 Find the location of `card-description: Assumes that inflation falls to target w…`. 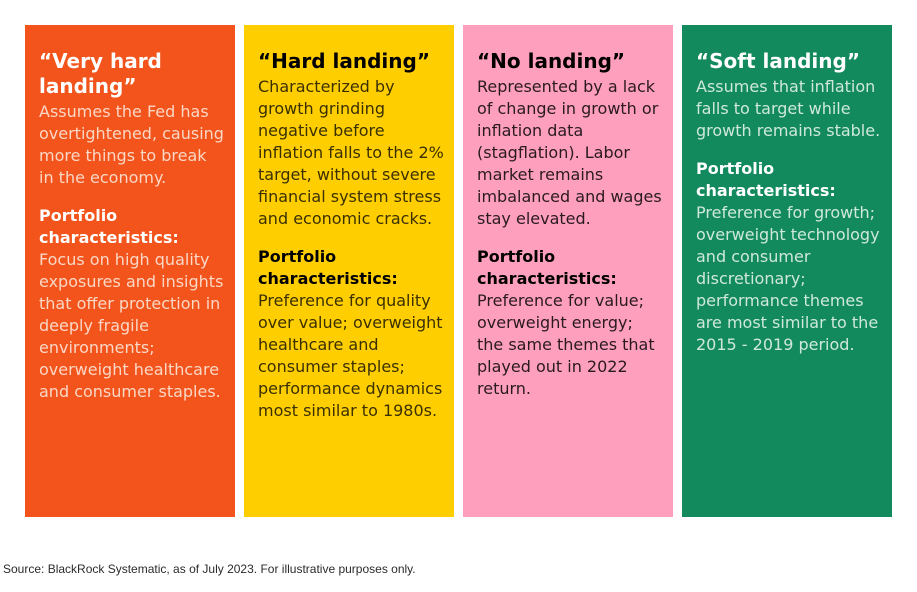

card-description: Assumes that inflation falls to target w… is located at coordinates (788, 108).